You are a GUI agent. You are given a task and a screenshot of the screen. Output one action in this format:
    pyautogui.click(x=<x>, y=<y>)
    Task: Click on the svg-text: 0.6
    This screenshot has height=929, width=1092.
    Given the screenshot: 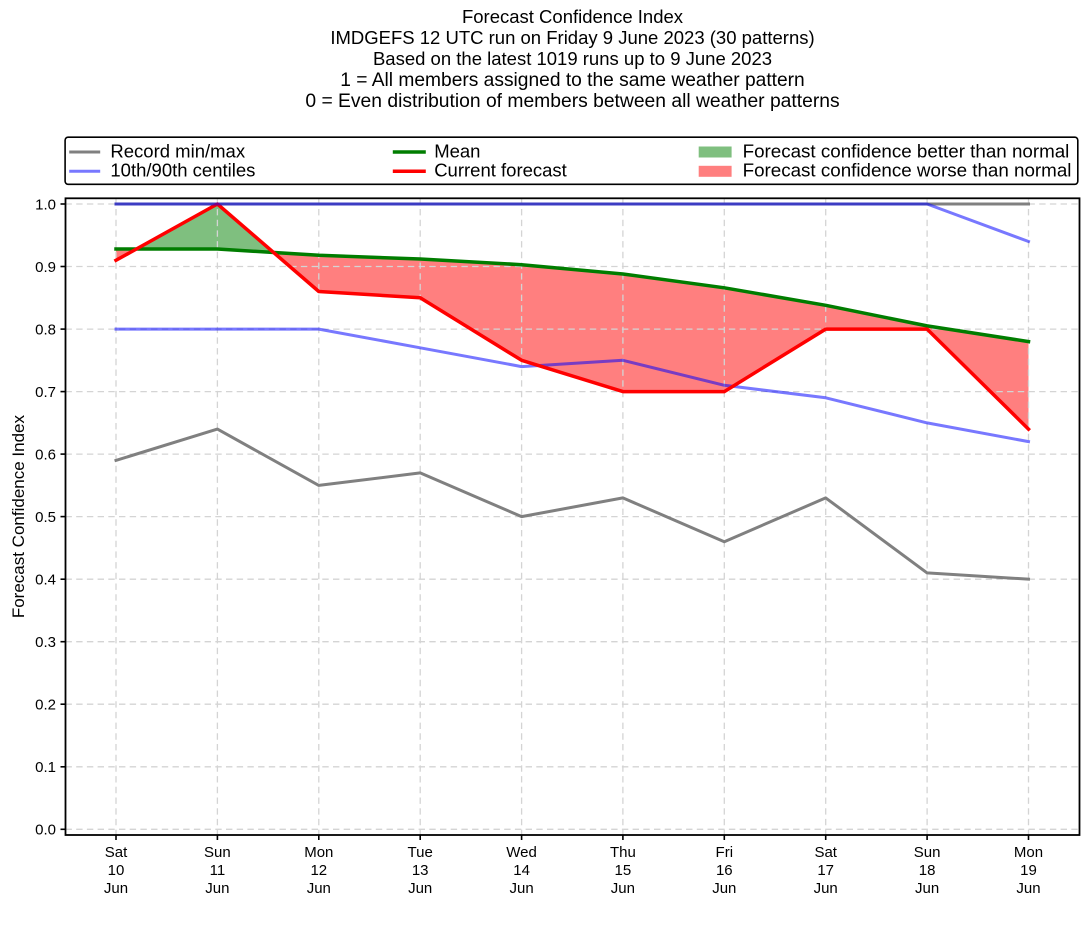 What is the action you would take?
    pyautogui.click(x=45, y=454)
    